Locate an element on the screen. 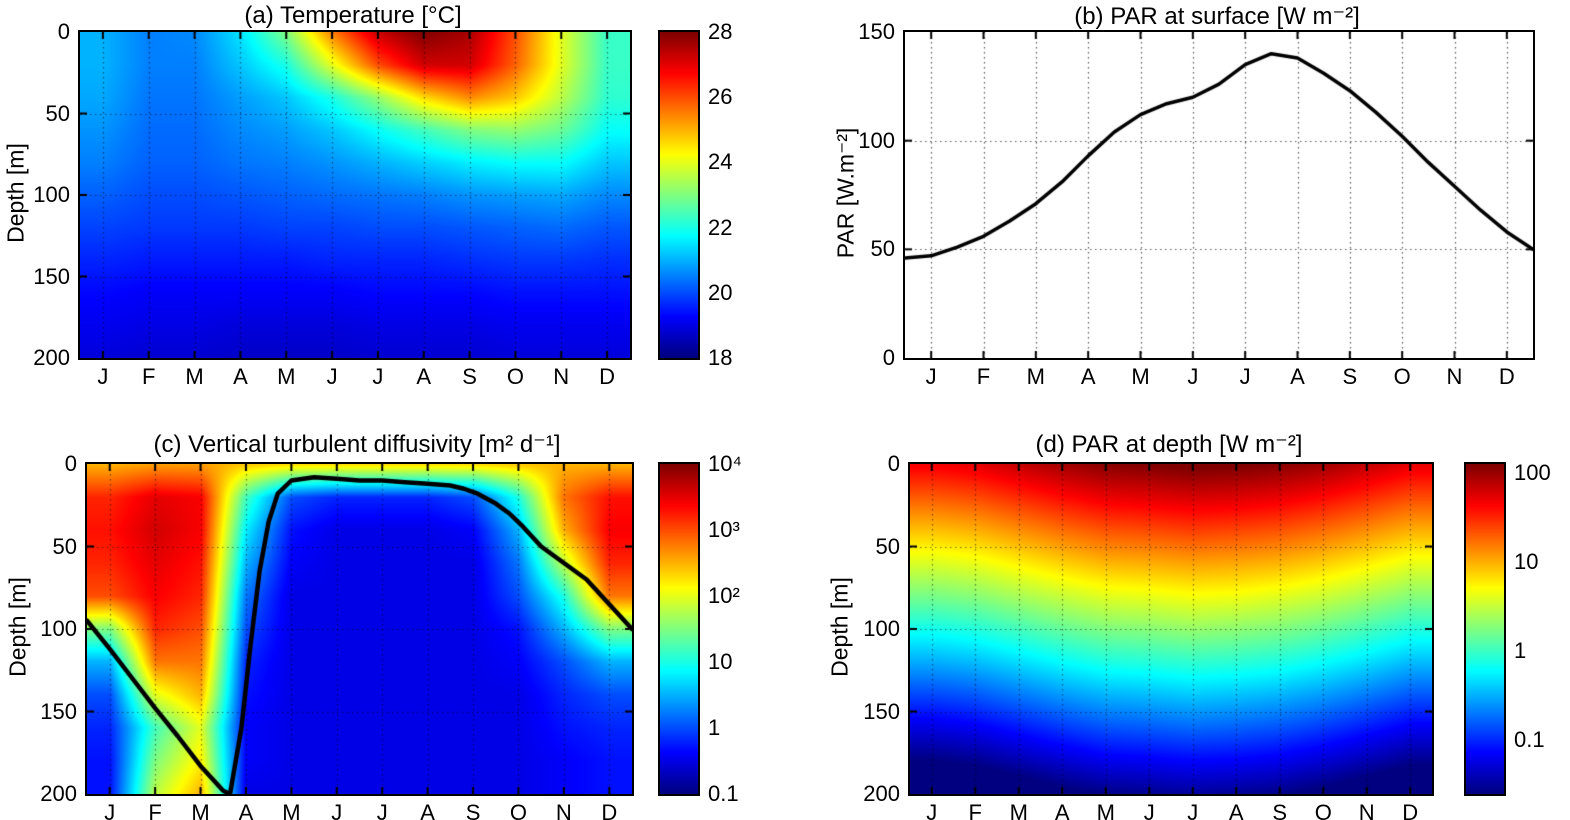  colorbar-tick-label: 28 is located at coordinates (720, 31).